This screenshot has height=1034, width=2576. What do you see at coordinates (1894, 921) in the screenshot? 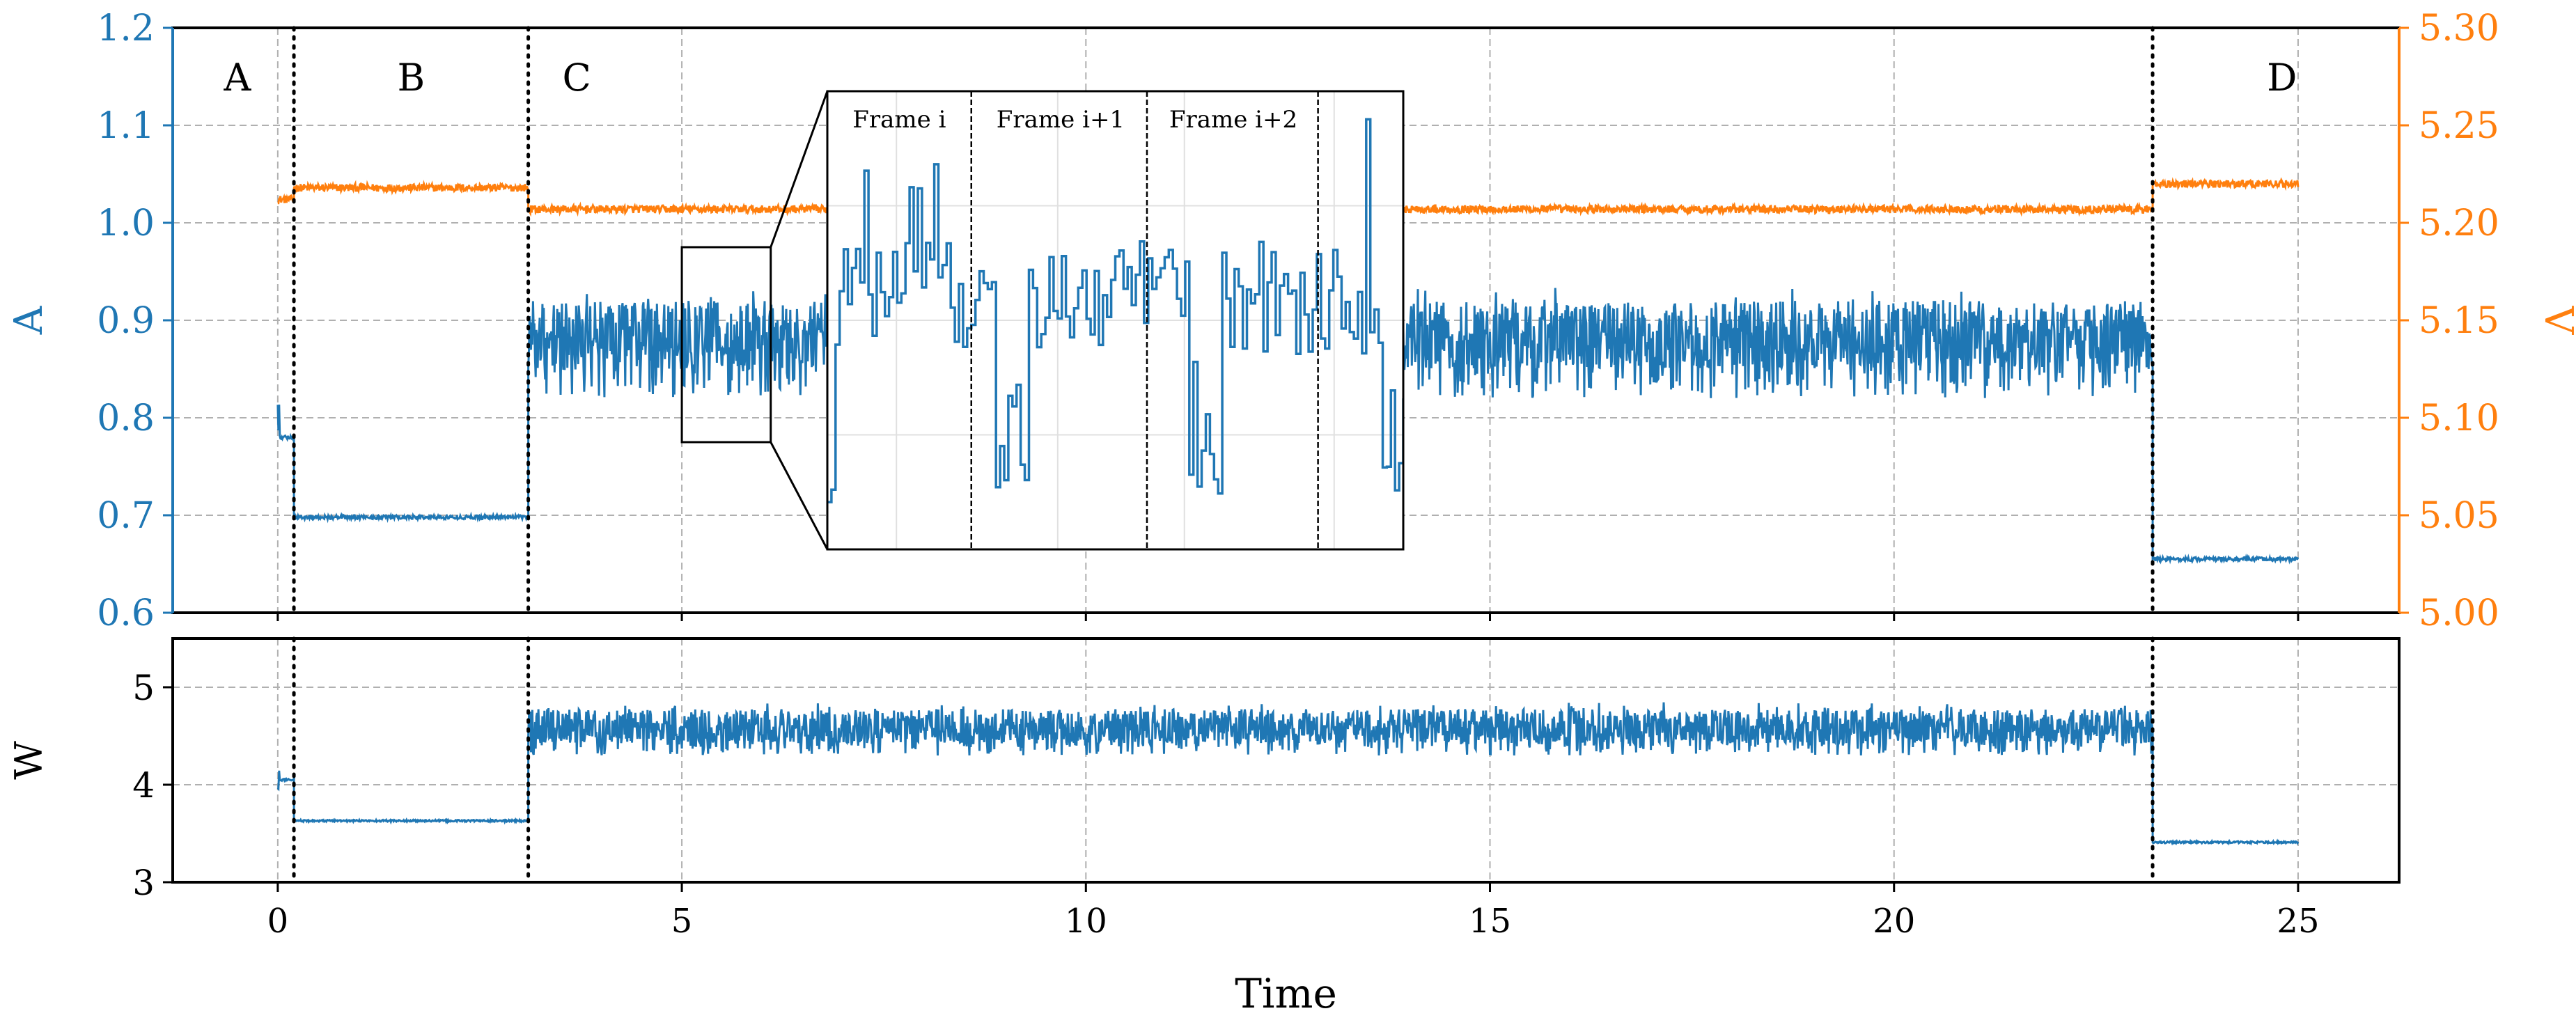
I see `x-tick-label: 20` at bounding box center [1894, 921].